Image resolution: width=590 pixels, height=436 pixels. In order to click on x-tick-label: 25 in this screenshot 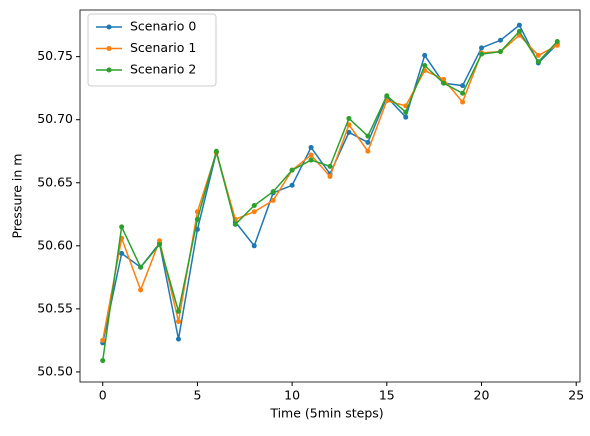, I will do `click(576, 395)`.